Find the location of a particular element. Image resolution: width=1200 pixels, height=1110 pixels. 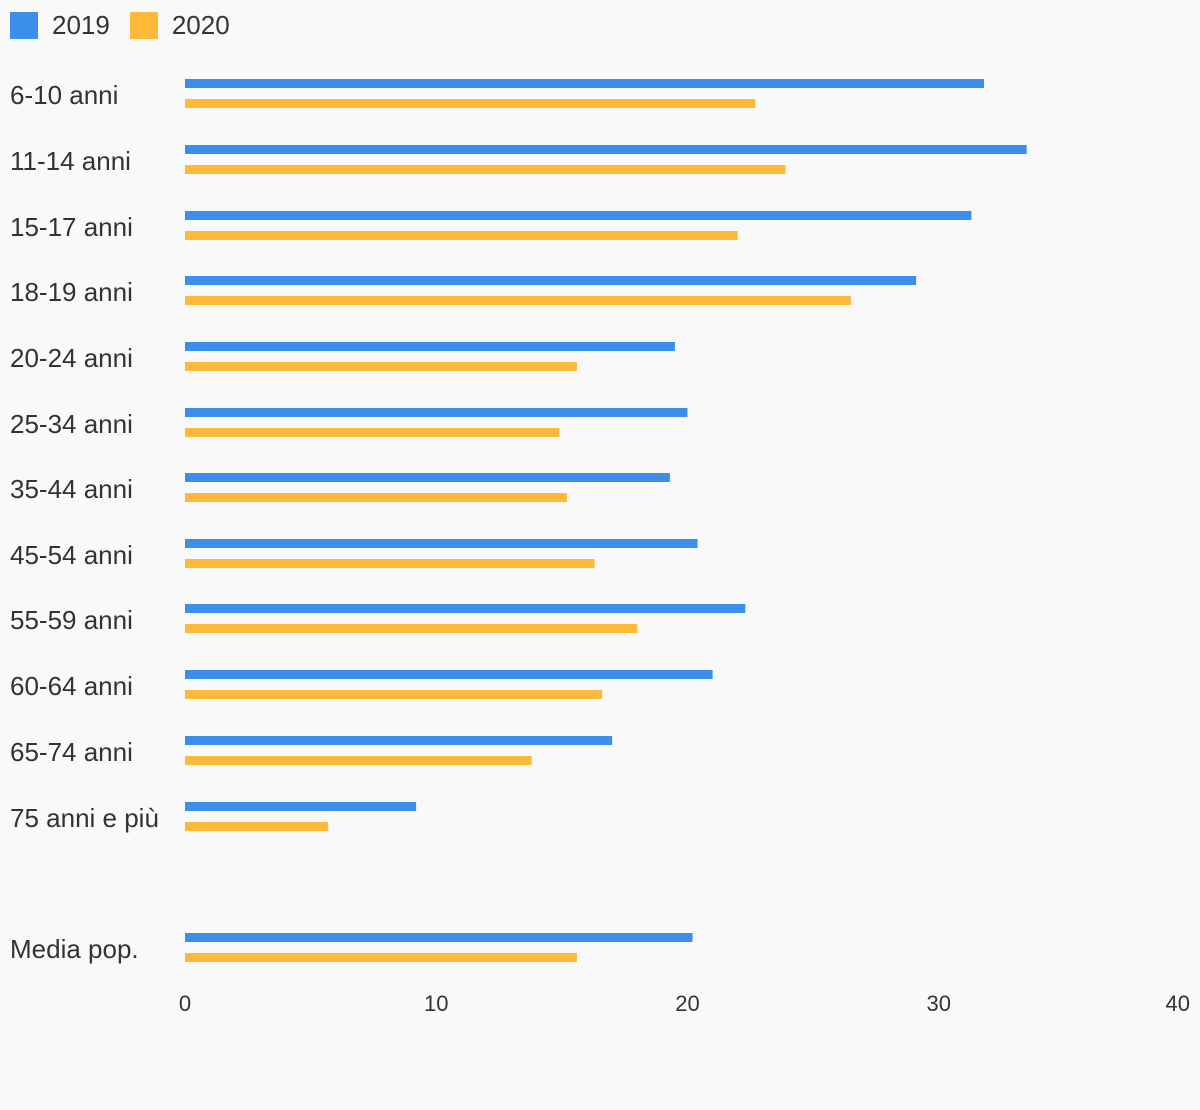

category-label-35-44-anni: 35-44 anni is located at coordinates (71, 489).